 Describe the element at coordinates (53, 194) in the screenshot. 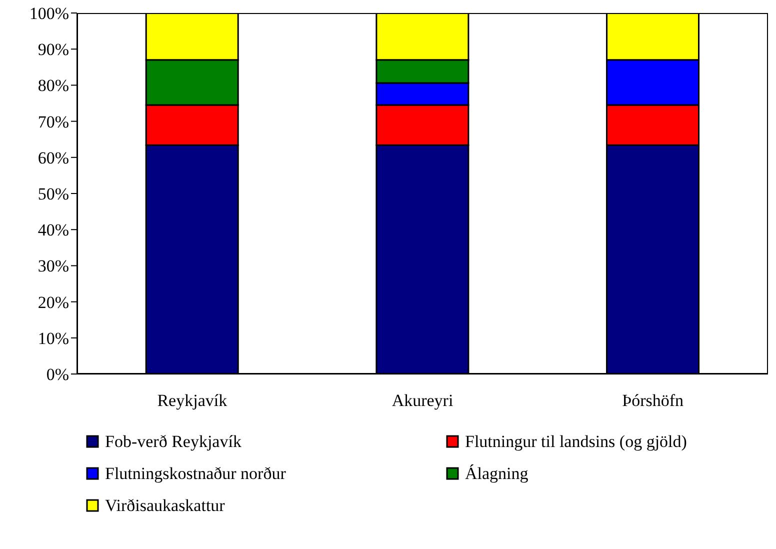

I see `y-tick-label: 50%` at that location.